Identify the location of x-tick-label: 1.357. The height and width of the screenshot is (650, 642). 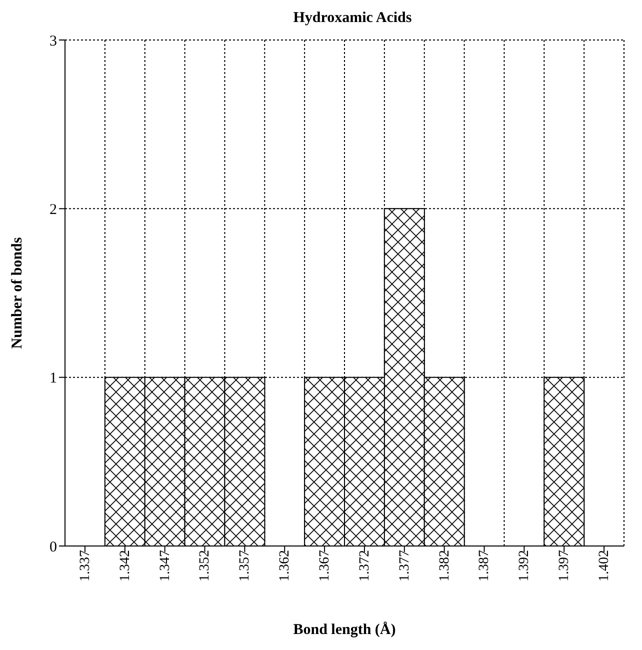
(245, 566).